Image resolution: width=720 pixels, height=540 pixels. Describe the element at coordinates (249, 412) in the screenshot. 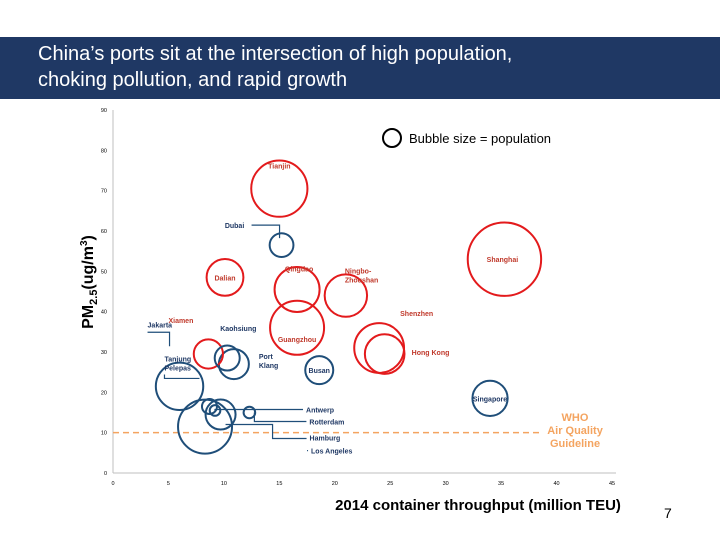

I see `bubble-rotterdam` at that location.